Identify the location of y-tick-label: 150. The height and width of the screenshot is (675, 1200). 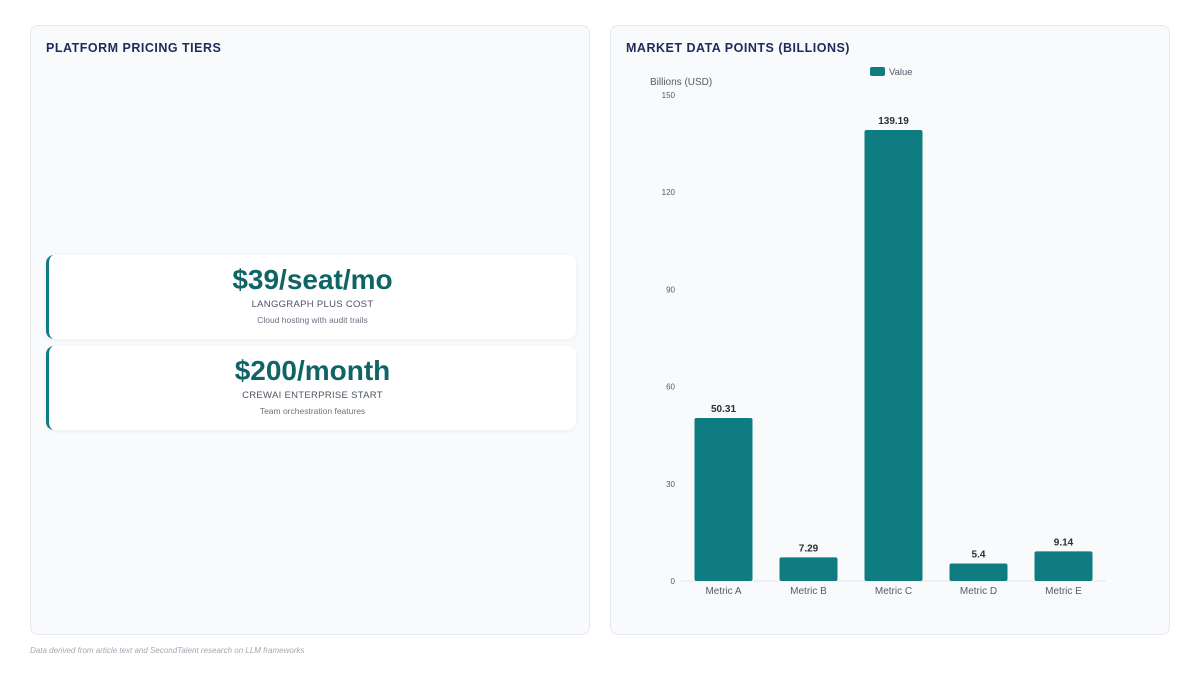
(669, 95).